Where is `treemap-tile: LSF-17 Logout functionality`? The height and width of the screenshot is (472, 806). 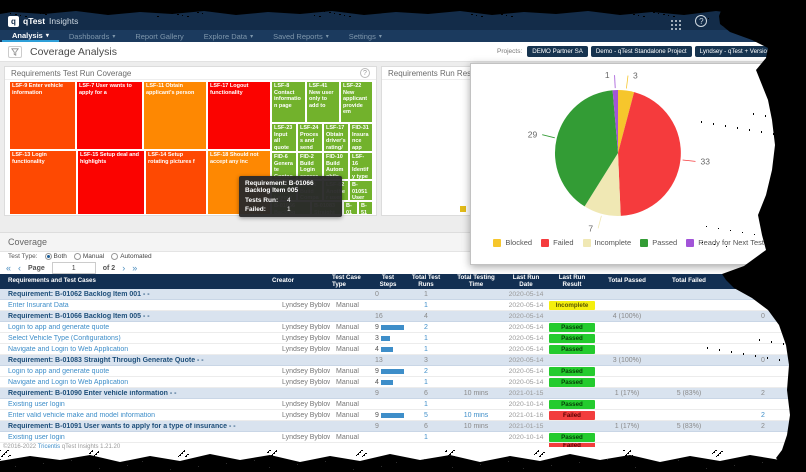
treemap-tile: LSF-17 Logout functionality is located at coordinates (239, 115).